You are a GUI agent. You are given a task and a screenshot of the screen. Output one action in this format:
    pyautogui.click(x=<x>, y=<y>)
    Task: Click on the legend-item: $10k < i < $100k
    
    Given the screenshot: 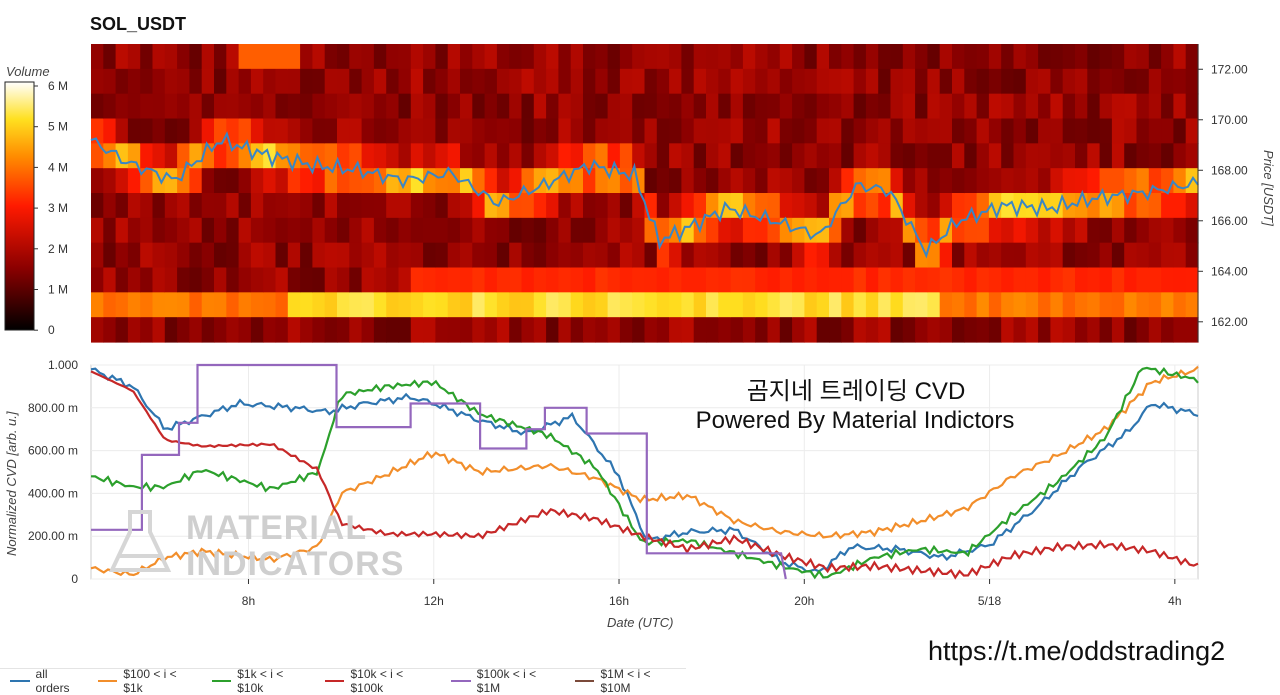 What is the action you would take?
    pyautogui.click(x=380, y=681)
    